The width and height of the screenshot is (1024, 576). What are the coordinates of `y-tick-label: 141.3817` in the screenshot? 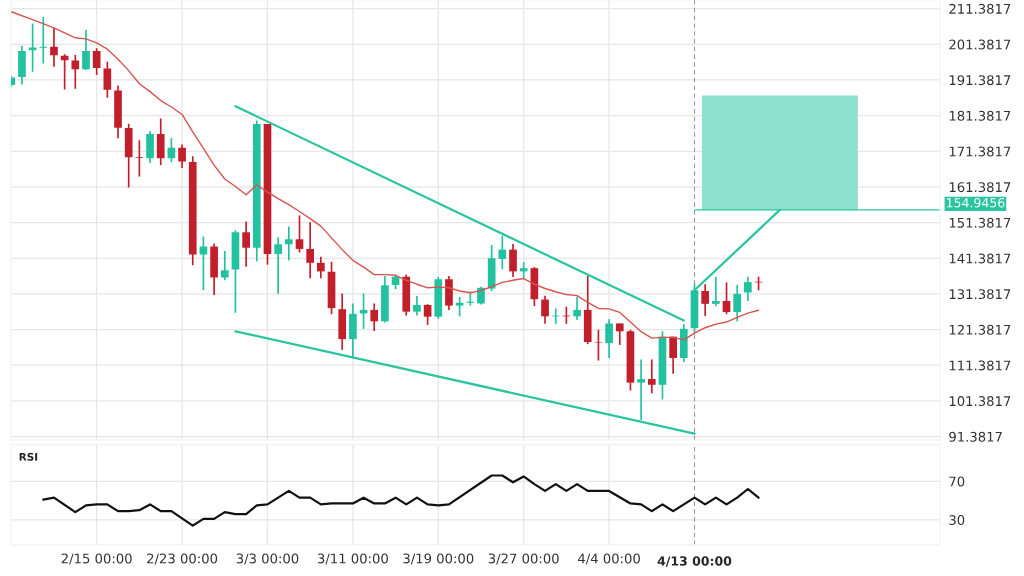 It's located at (980, 258).